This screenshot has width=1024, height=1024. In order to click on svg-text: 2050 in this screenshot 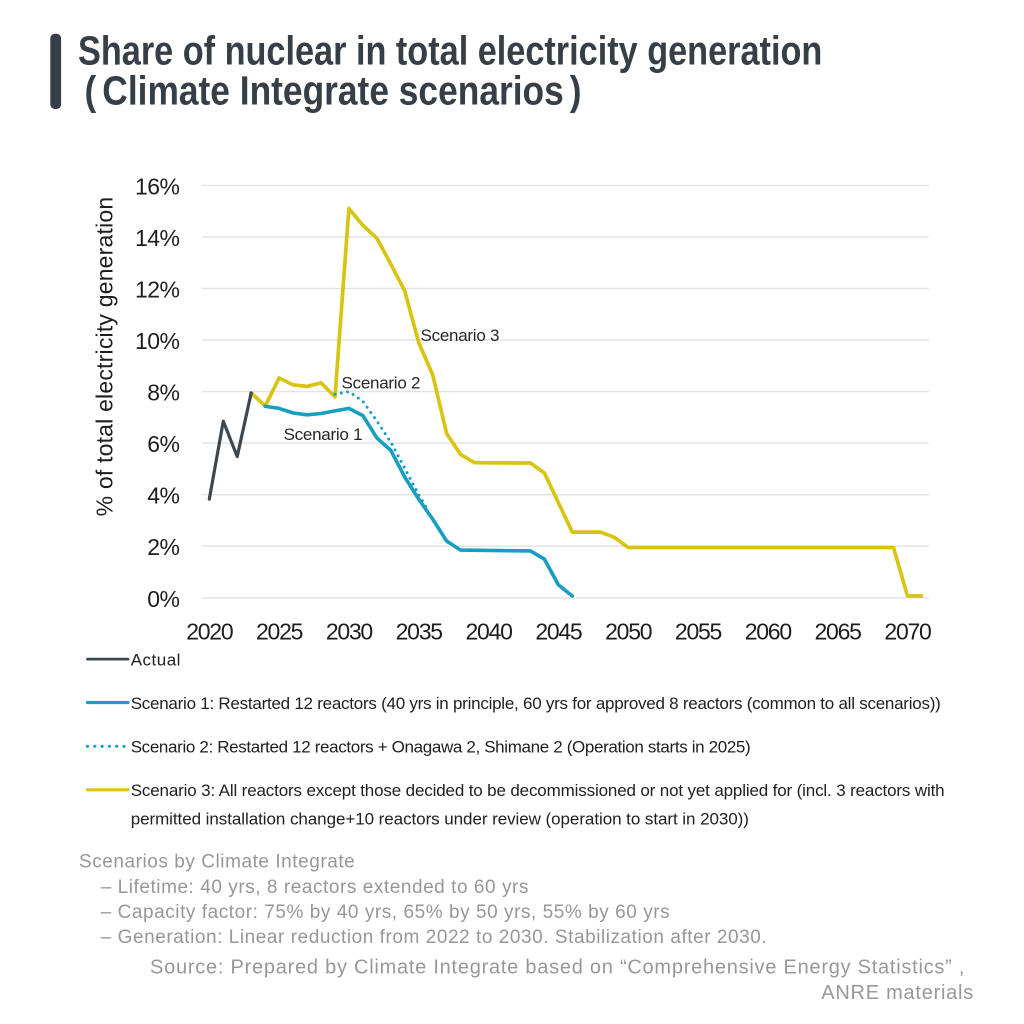, I will do `click(628, 631)`.